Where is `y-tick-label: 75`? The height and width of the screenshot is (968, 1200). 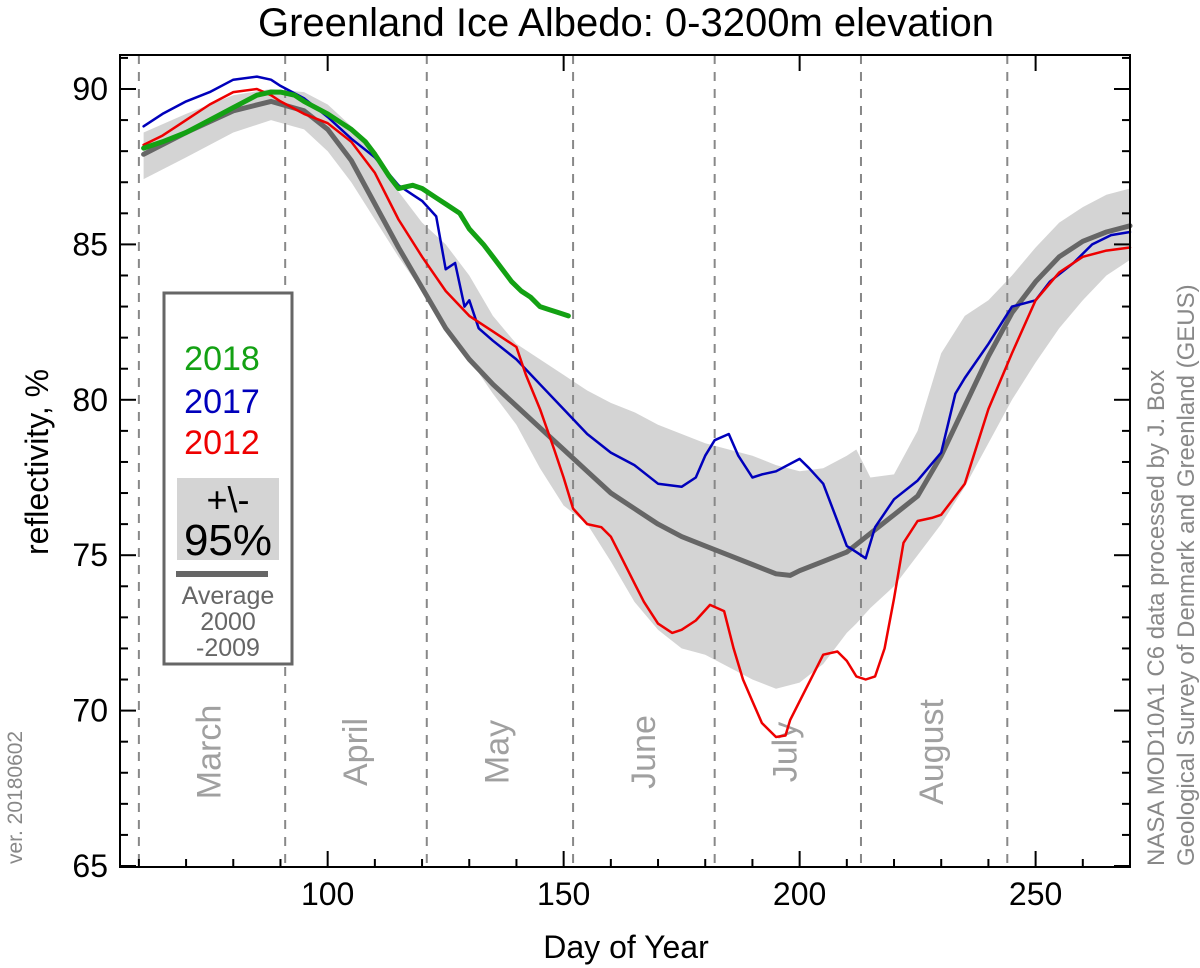
y-tick-label: 75 is located at coordinates (90, 555).